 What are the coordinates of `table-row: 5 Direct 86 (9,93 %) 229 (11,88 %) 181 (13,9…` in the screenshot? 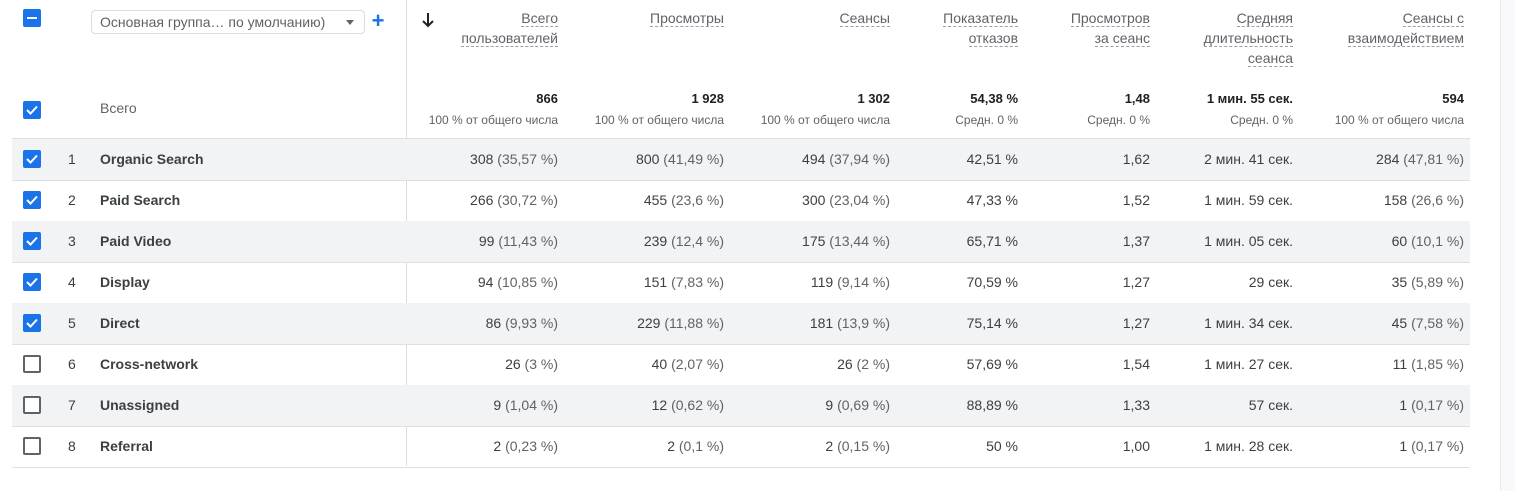 It's located at (741, 323).